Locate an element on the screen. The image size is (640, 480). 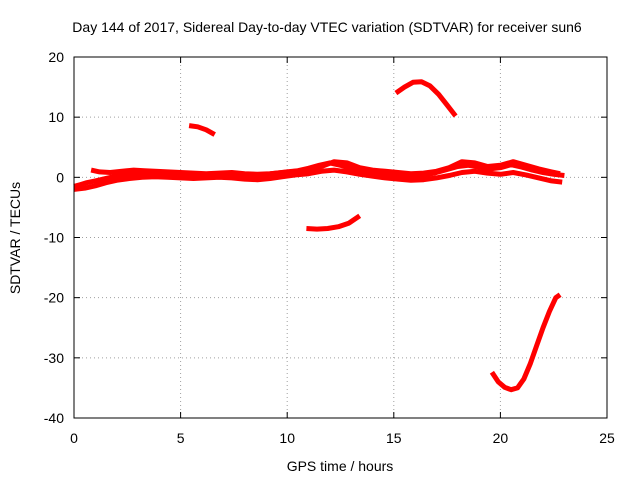
y-axis-label: SDTVAR / TECUs is located at coordinates (15, 238).